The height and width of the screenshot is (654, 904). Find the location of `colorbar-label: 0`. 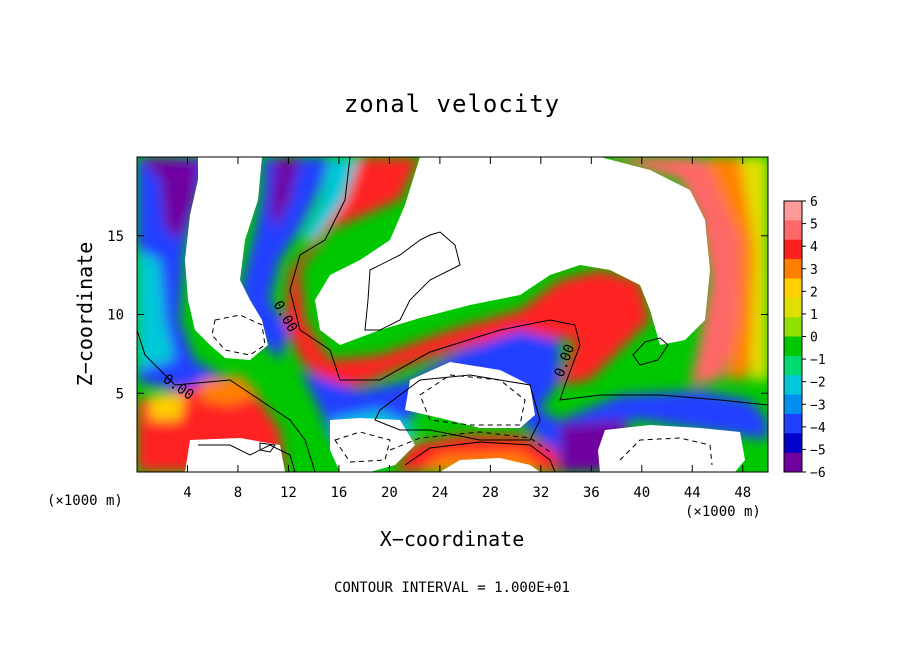

colorbar-label: 0 is located at coordinates (814, 338).